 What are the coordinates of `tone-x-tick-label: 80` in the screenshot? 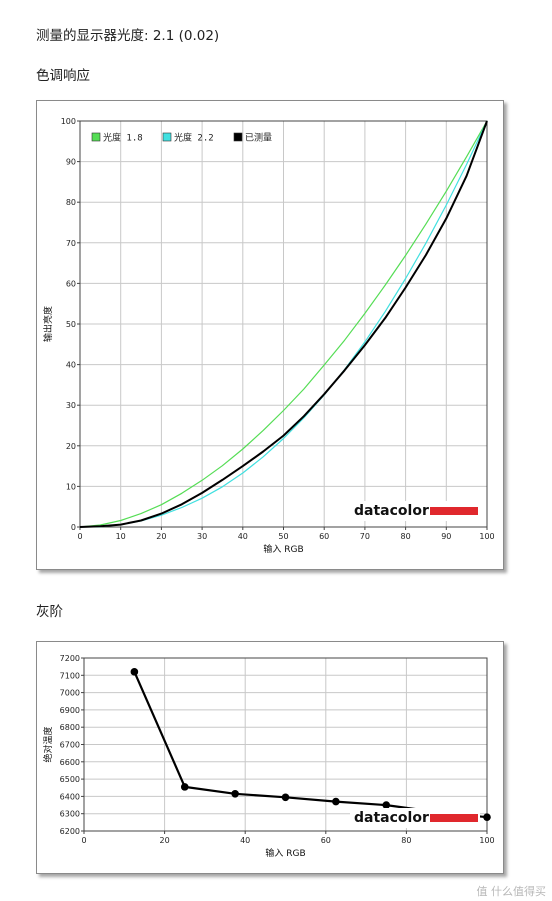 It's located at (406, 536).